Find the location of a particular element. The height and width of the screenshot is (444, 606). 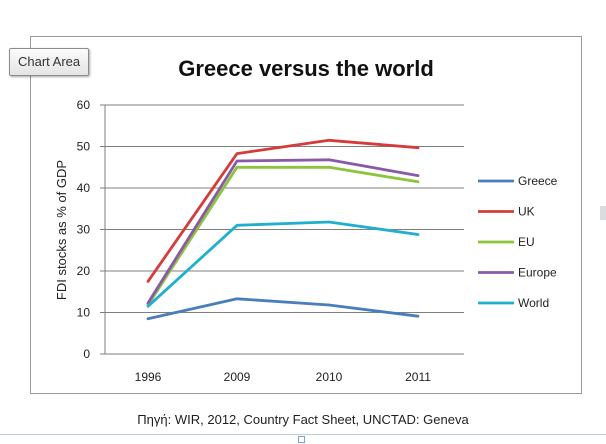

y-tick-label: 0 is located at coordinates (86, 354).